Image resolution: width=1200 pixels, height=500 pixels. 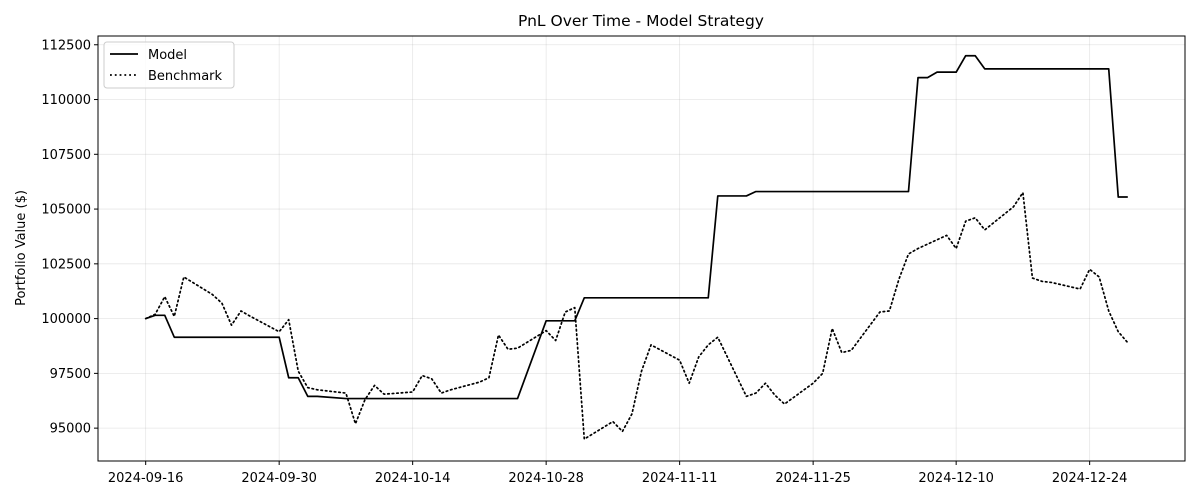 I want to click on y-tick-label: 107500, so click(x=66, y=155).